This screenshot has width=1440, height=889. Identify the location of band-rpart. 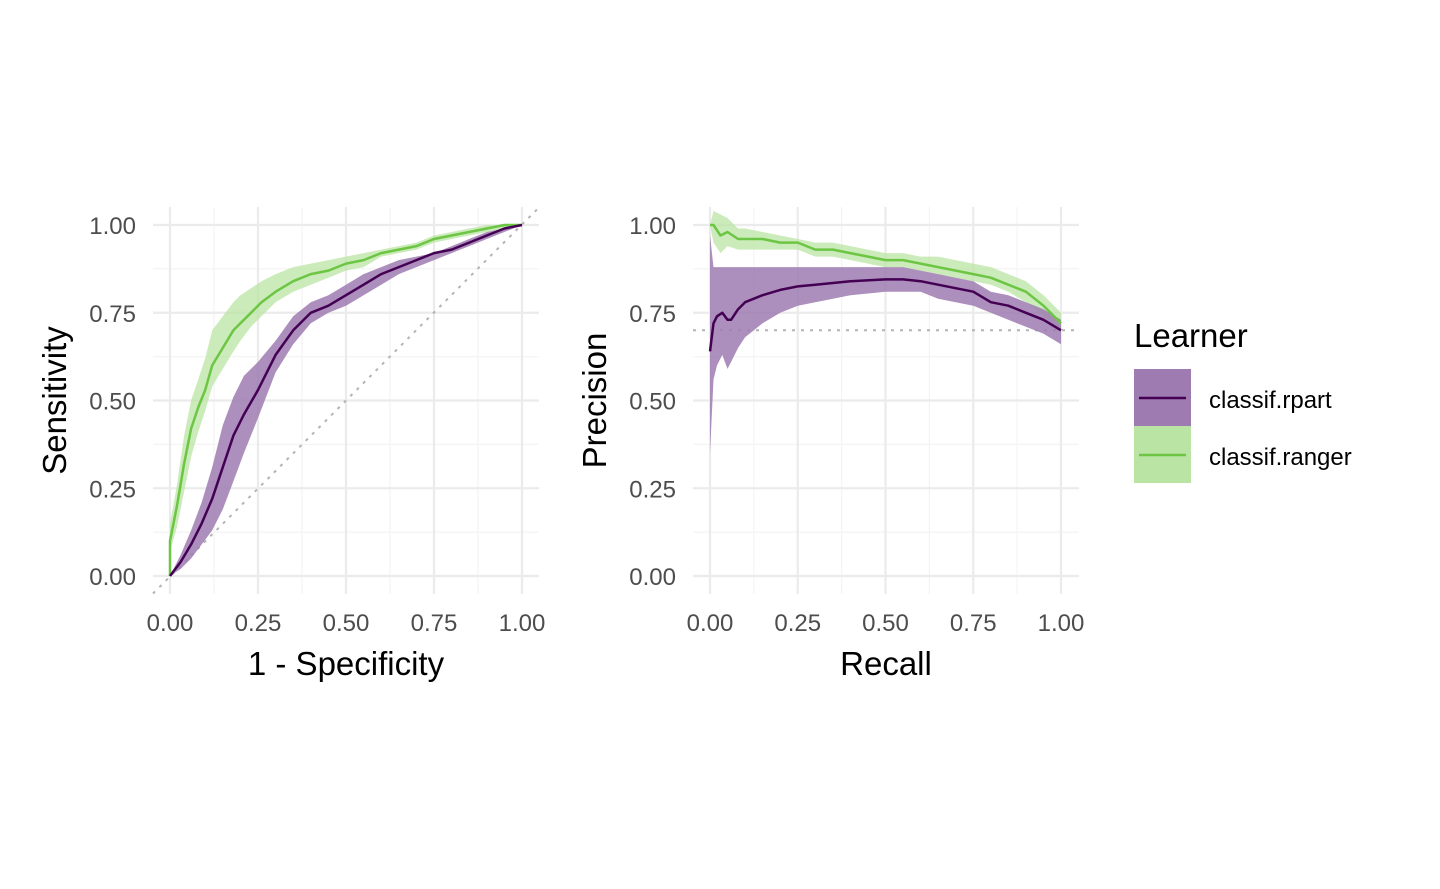
(885, 344).